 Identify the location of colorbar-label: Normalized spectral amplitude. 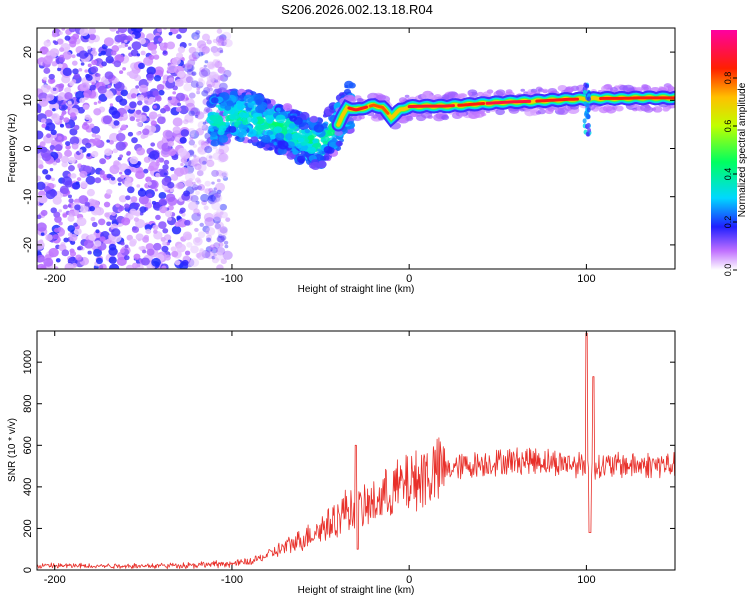
(742, 149).